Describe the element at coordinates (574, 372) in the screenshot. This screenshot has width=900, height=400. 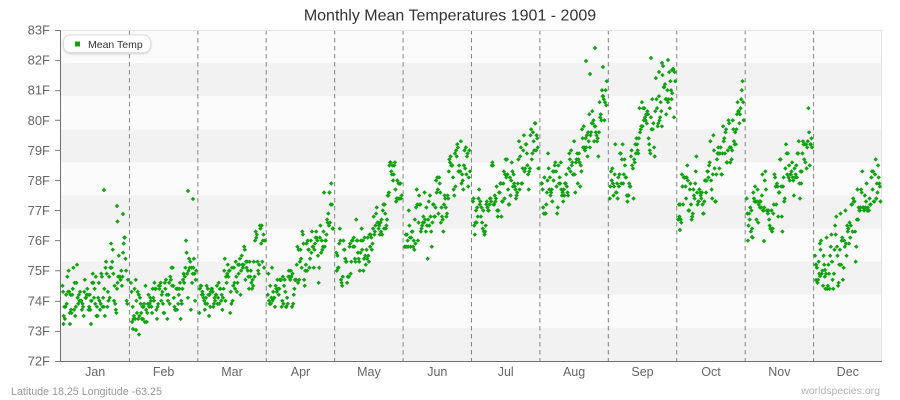
I see `svg-text: Aug` at that location.